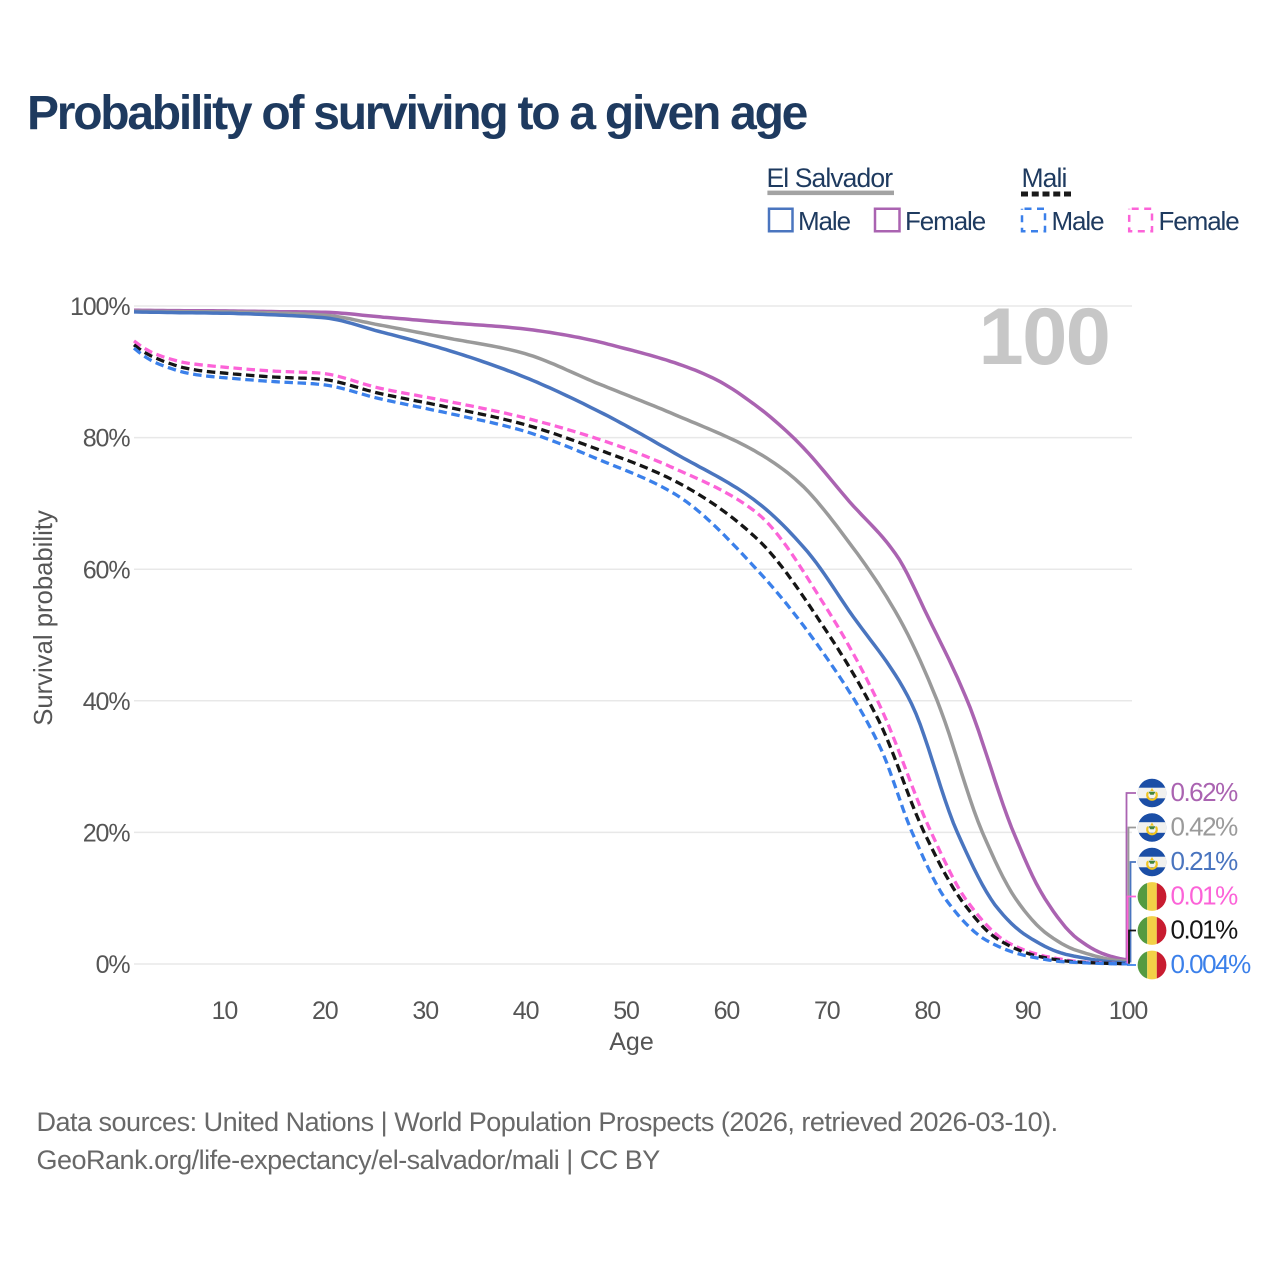 This screenshot has width=1280, height=1280. I want to click on svg-text: 70, so click(827, 1011).